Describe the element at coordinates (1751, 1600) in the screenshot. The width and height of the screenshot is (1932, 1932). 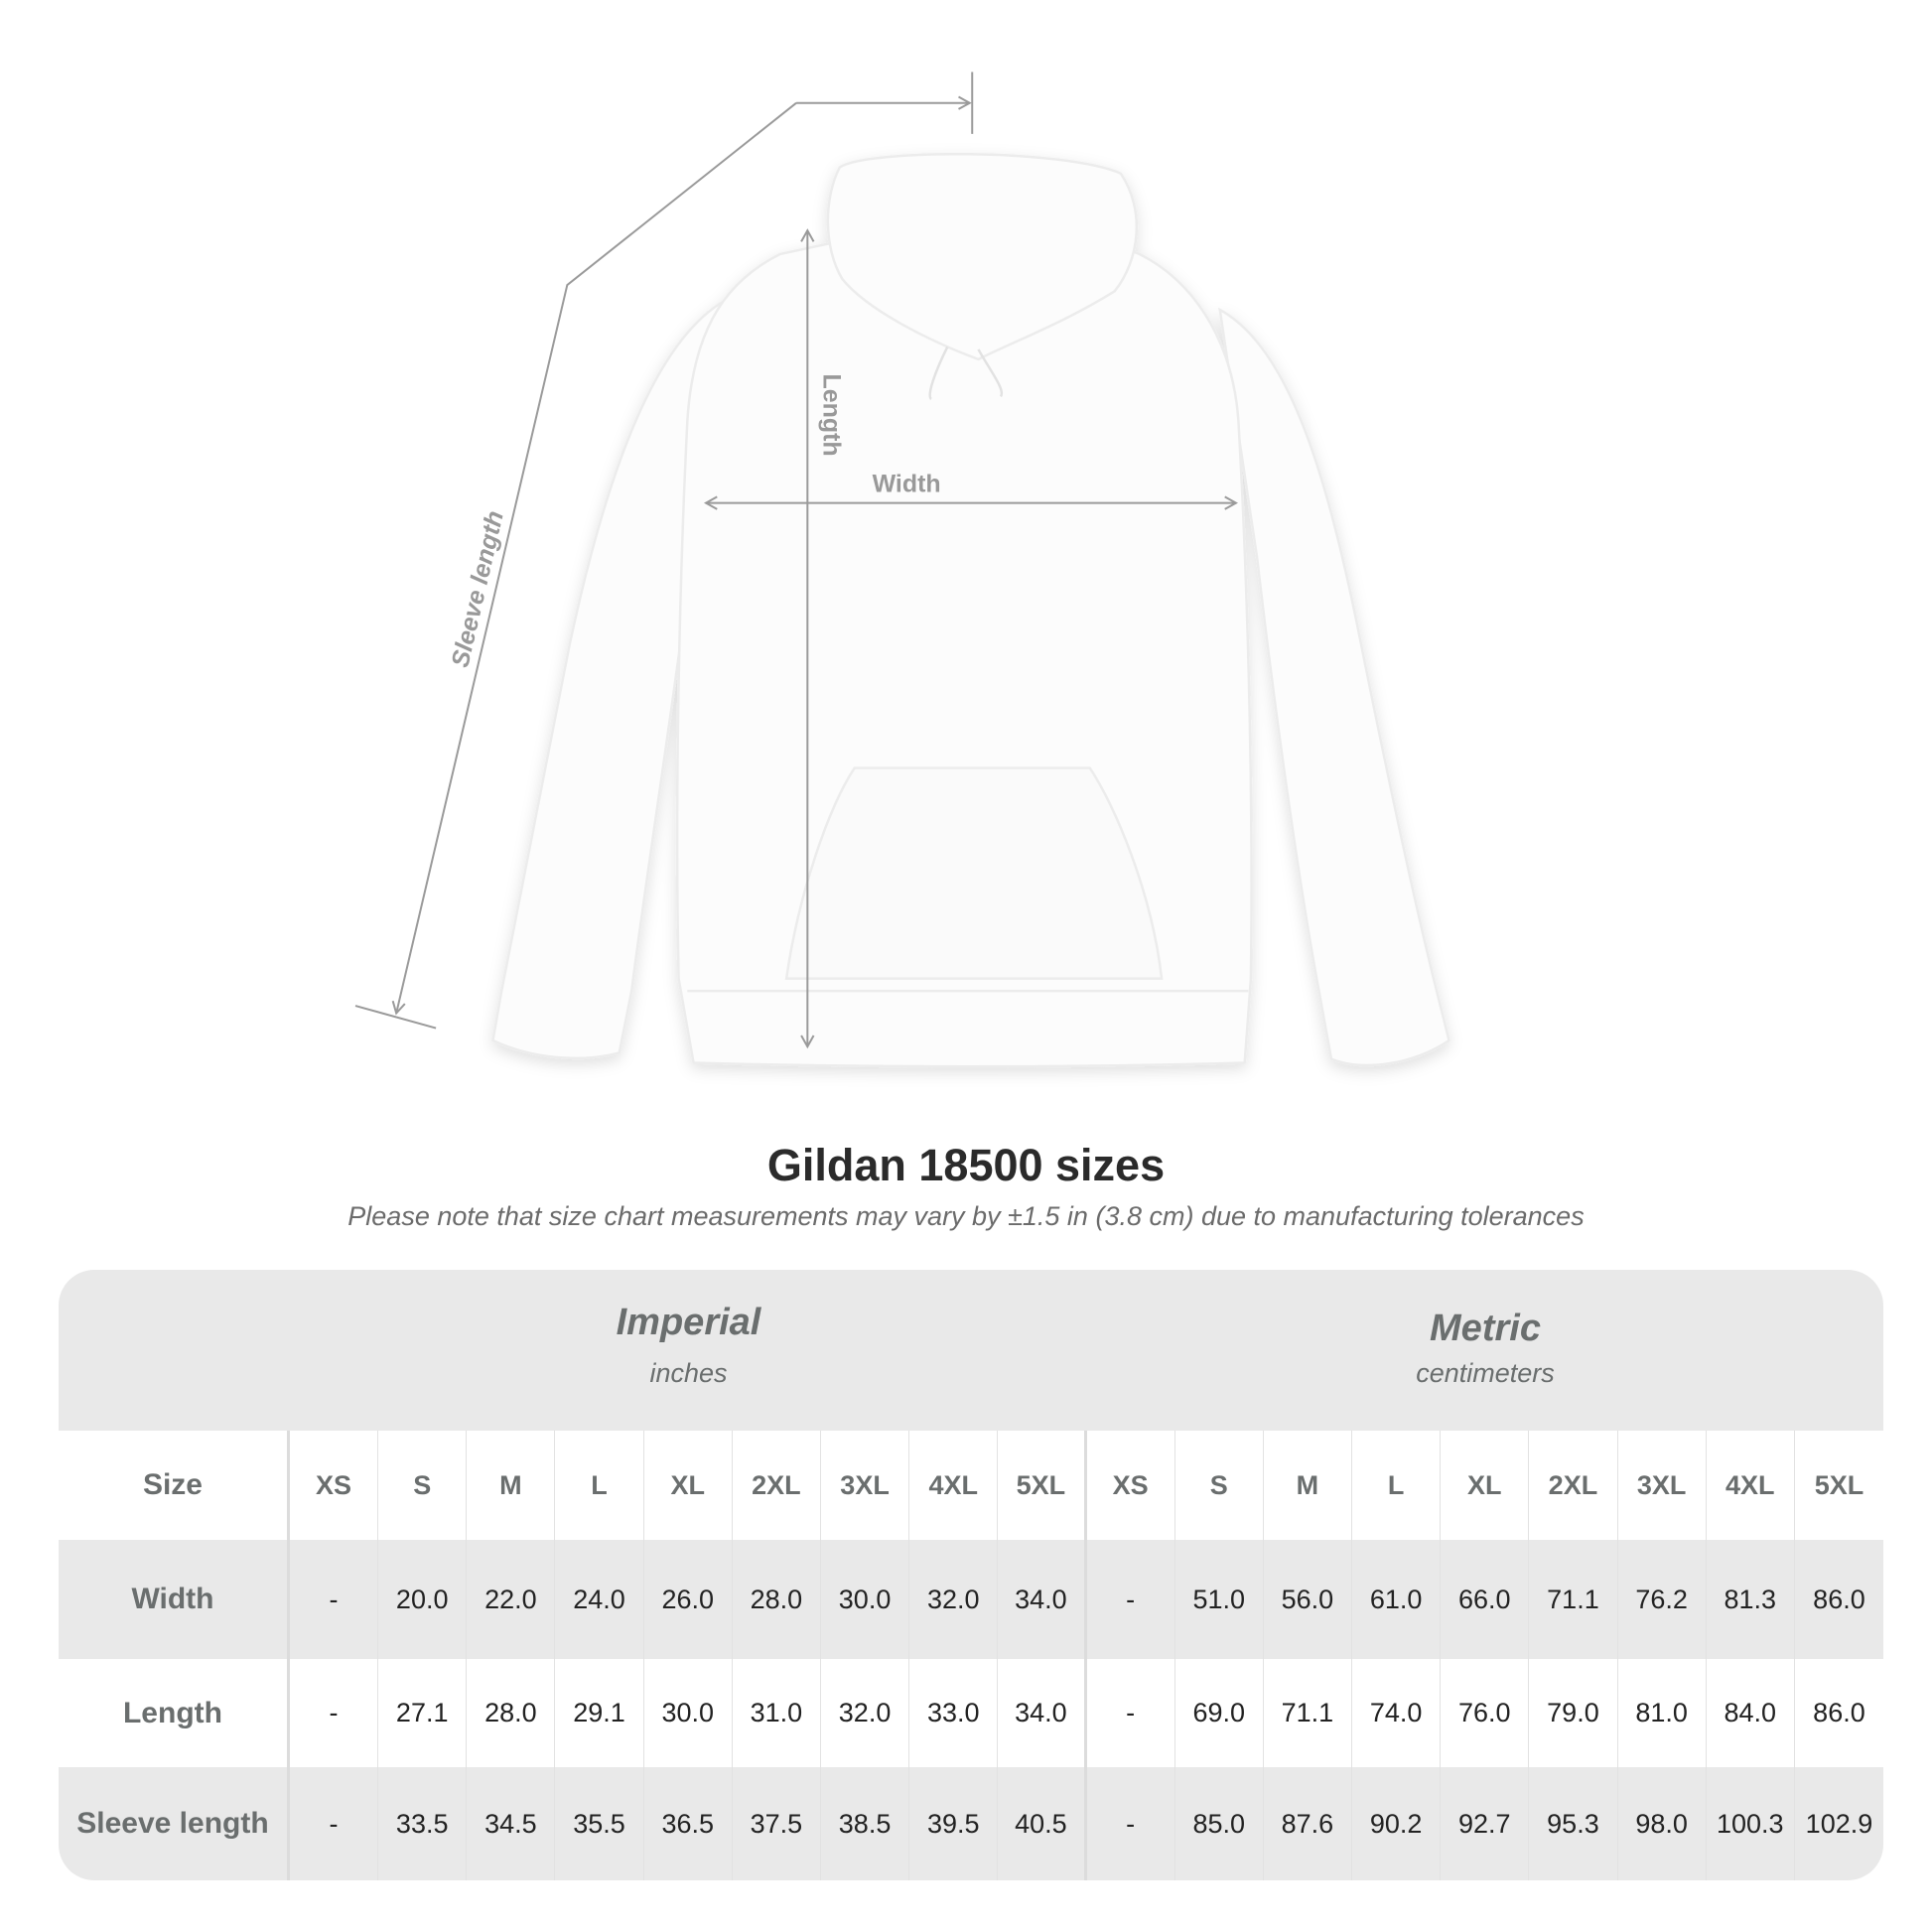
I see `cell-metric: 81.3` at that location.